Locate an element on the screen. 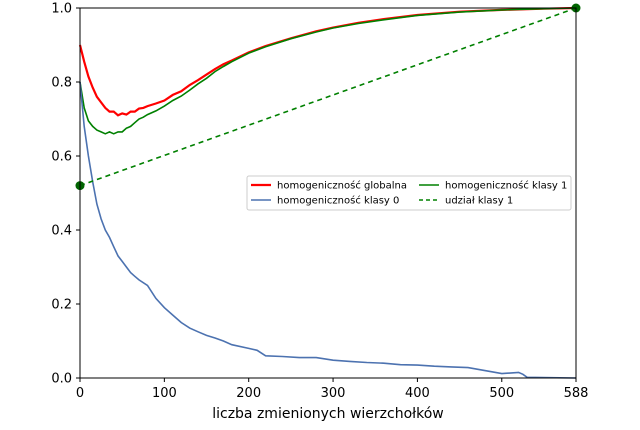  y-axis-ticks: 0.0 0.2 0.4 0.6 0.8 1.0 is located at coordinates (65, 194).